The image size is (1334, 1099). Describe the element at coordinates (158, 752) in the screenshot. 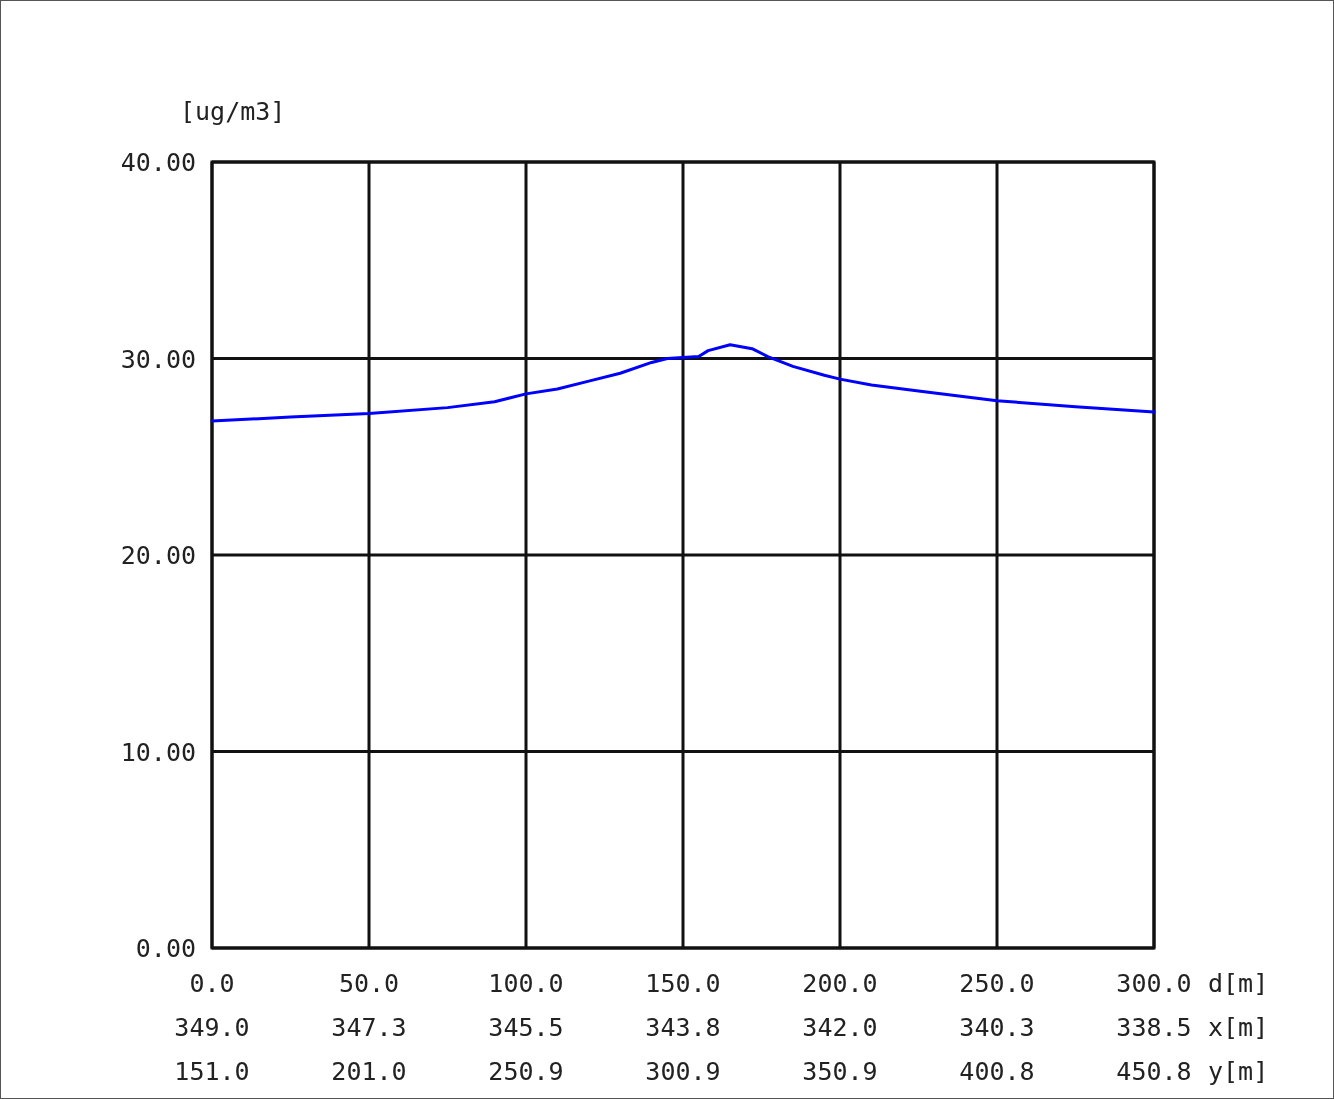

I see `y-tick-label: 10.00` at that location.